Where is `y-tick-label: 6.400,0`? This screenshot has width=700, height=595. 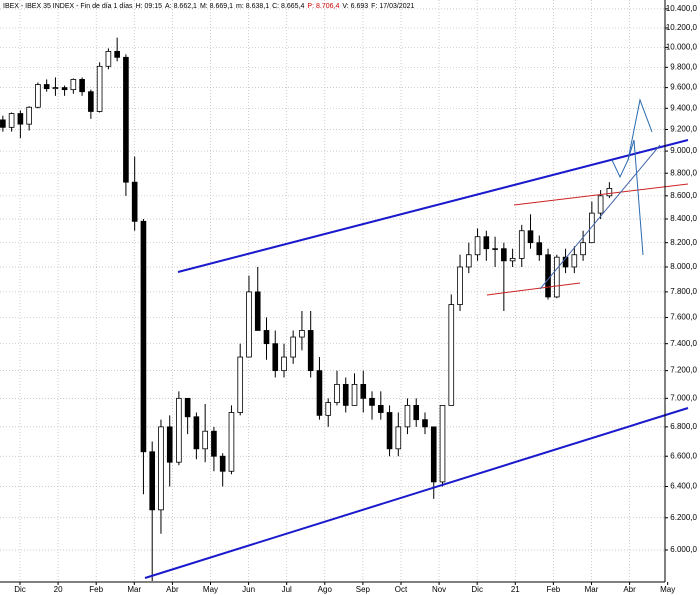
y-tick-label: 6.400,0 is located at coordinates (683, 486).